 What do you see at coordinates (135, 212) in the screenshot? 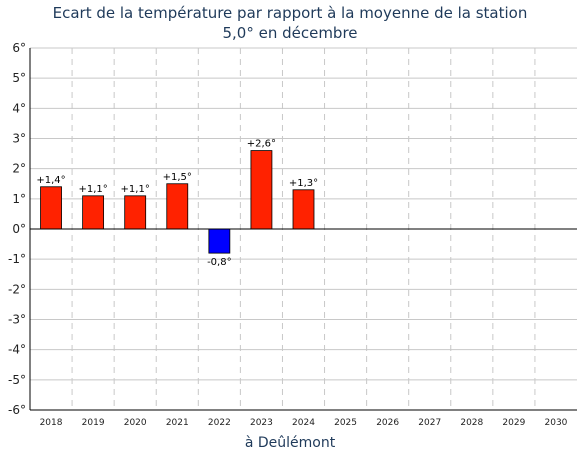
I see `bar-2020` at bounding box center [135, 212].